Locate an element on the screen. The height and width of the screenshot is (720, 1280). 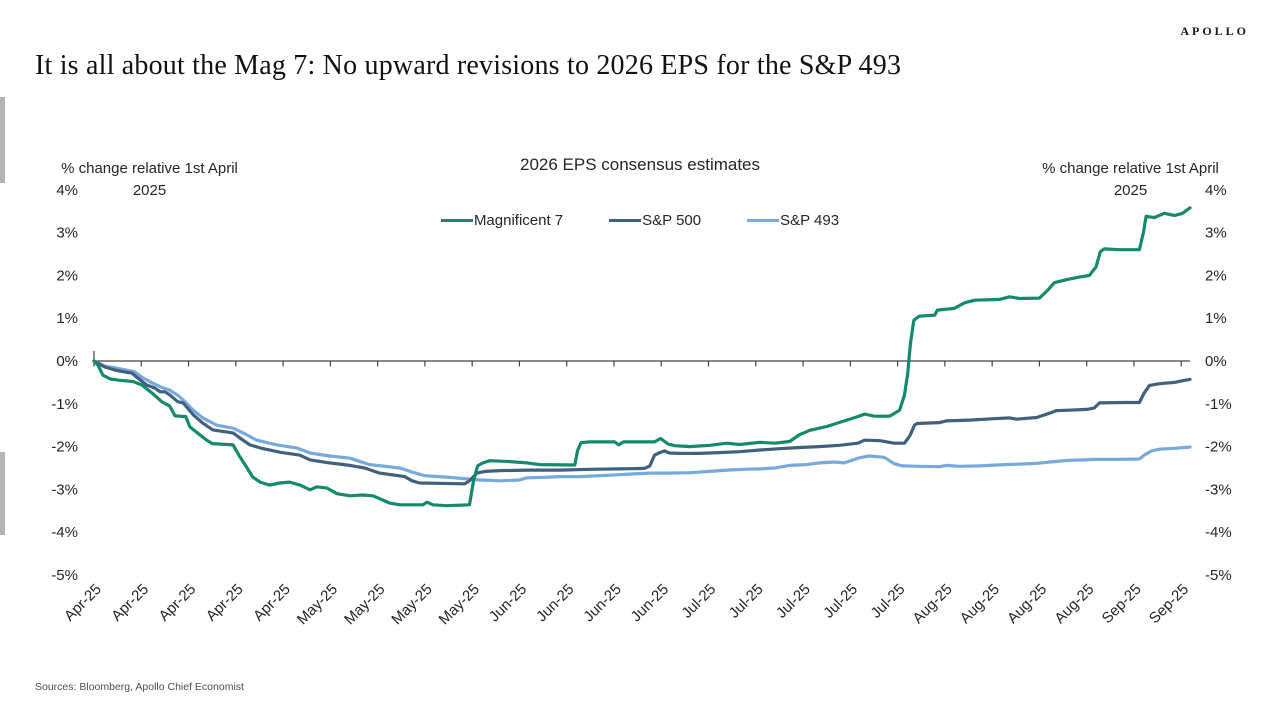
legend-item-sp493: S&P 493 is located at coordinates (793, 220).